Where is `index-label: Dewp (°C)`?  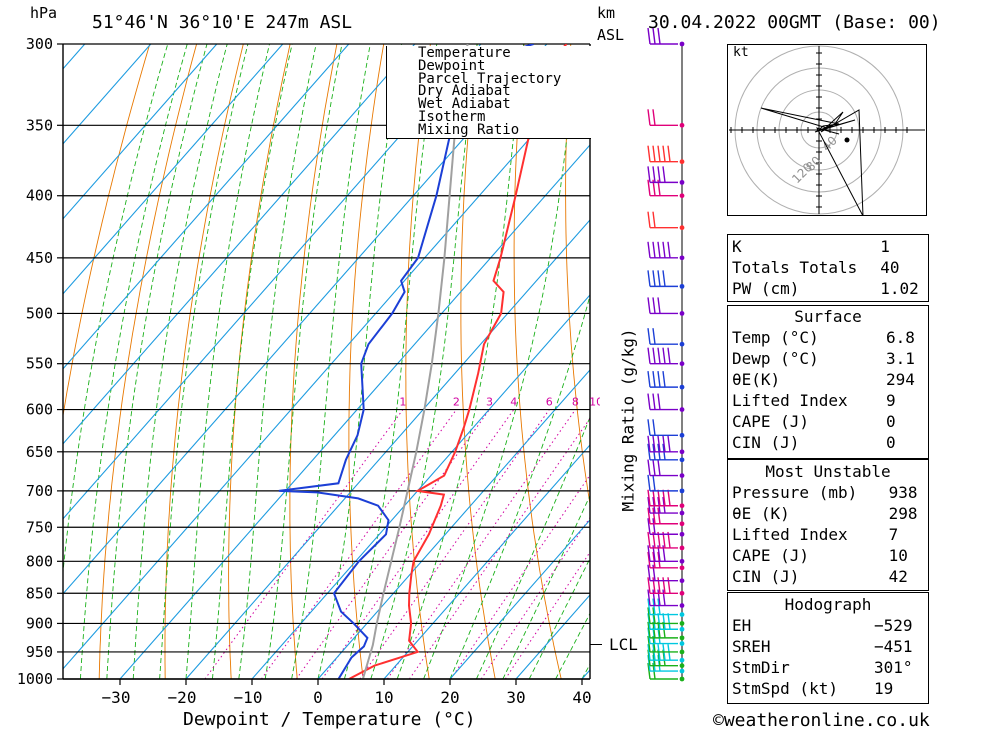
index-label: Dewp (°C) is located at coordinates (775, 358).